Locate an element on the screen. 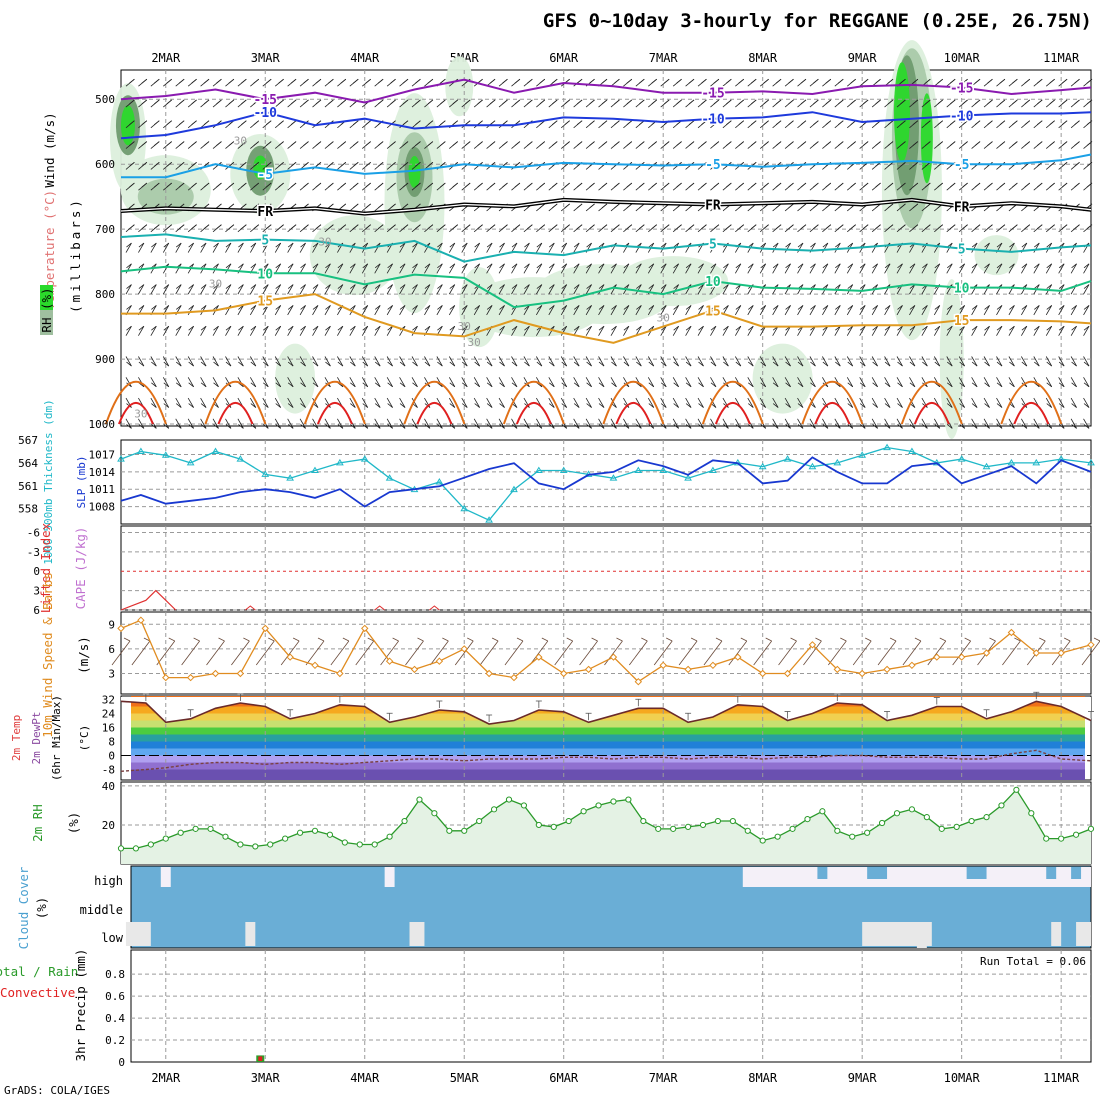  rh-shade-blob is located at coordinates (782, 378).